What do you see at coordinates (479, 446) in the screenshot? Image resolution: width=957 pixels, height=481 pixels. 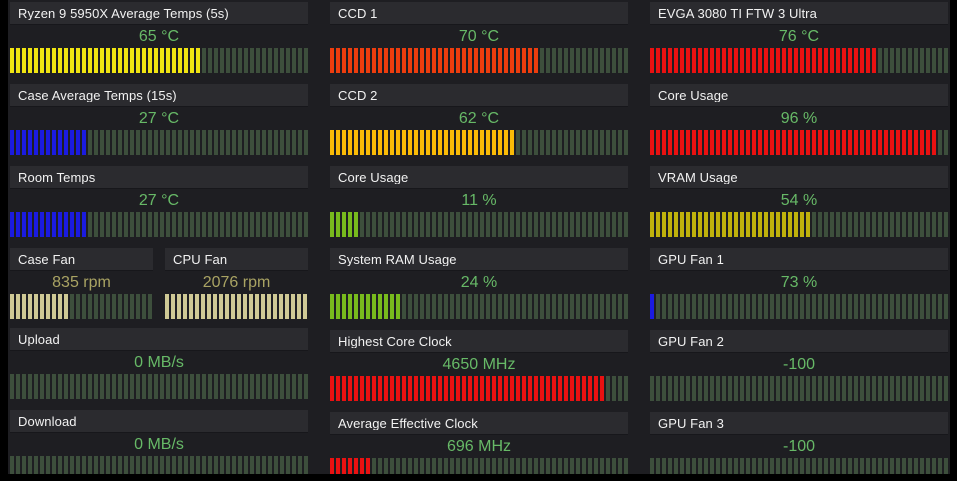 I see `sensor-value: 696 MHz` at bounding box center [479, 446].